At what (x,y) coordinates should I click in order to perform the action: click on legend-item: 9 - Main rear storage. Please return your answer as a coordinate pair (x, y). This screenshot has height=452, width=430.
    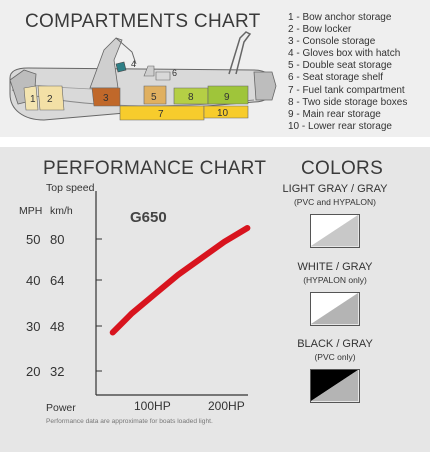
    Looking at the image, I should click on (334, 114).